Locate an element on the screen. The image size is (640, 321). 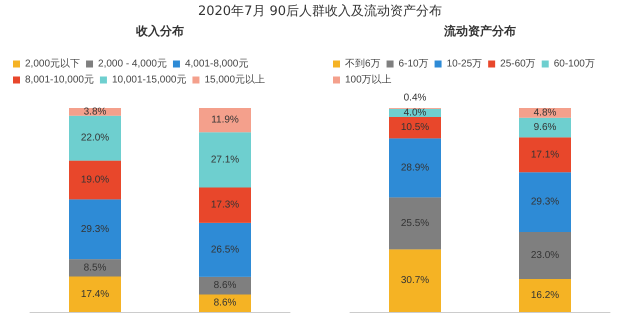
legend-label: 100万以上 is located at coordinates (368, 80).